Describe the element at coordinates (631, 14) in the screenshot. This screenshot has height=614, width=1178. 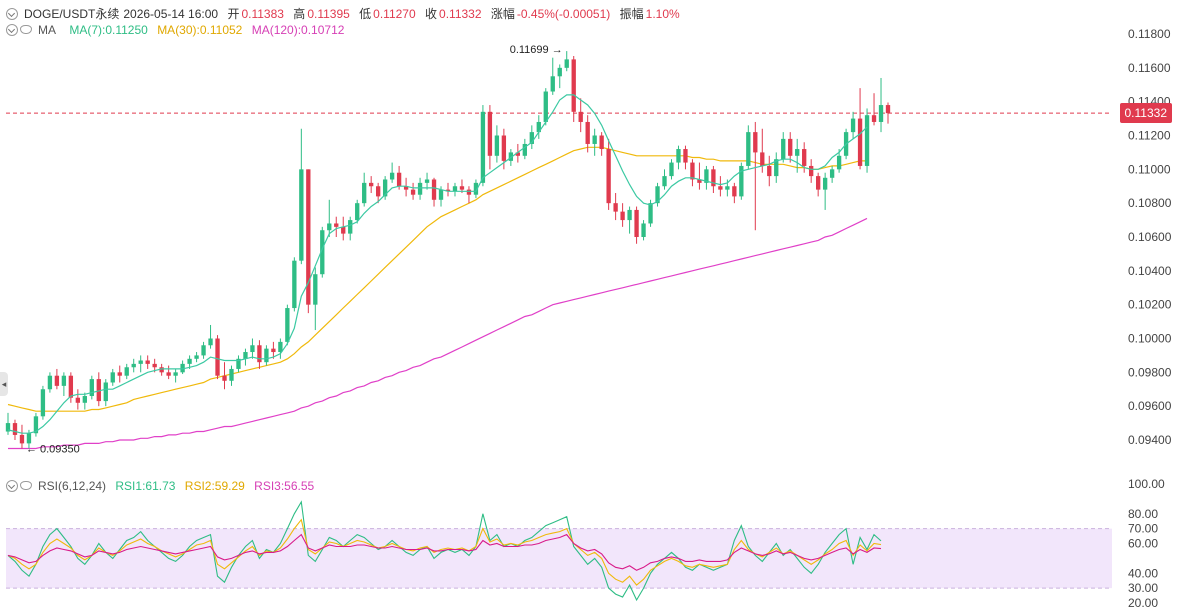
I see `amplitude-label: 振幅` at that location.